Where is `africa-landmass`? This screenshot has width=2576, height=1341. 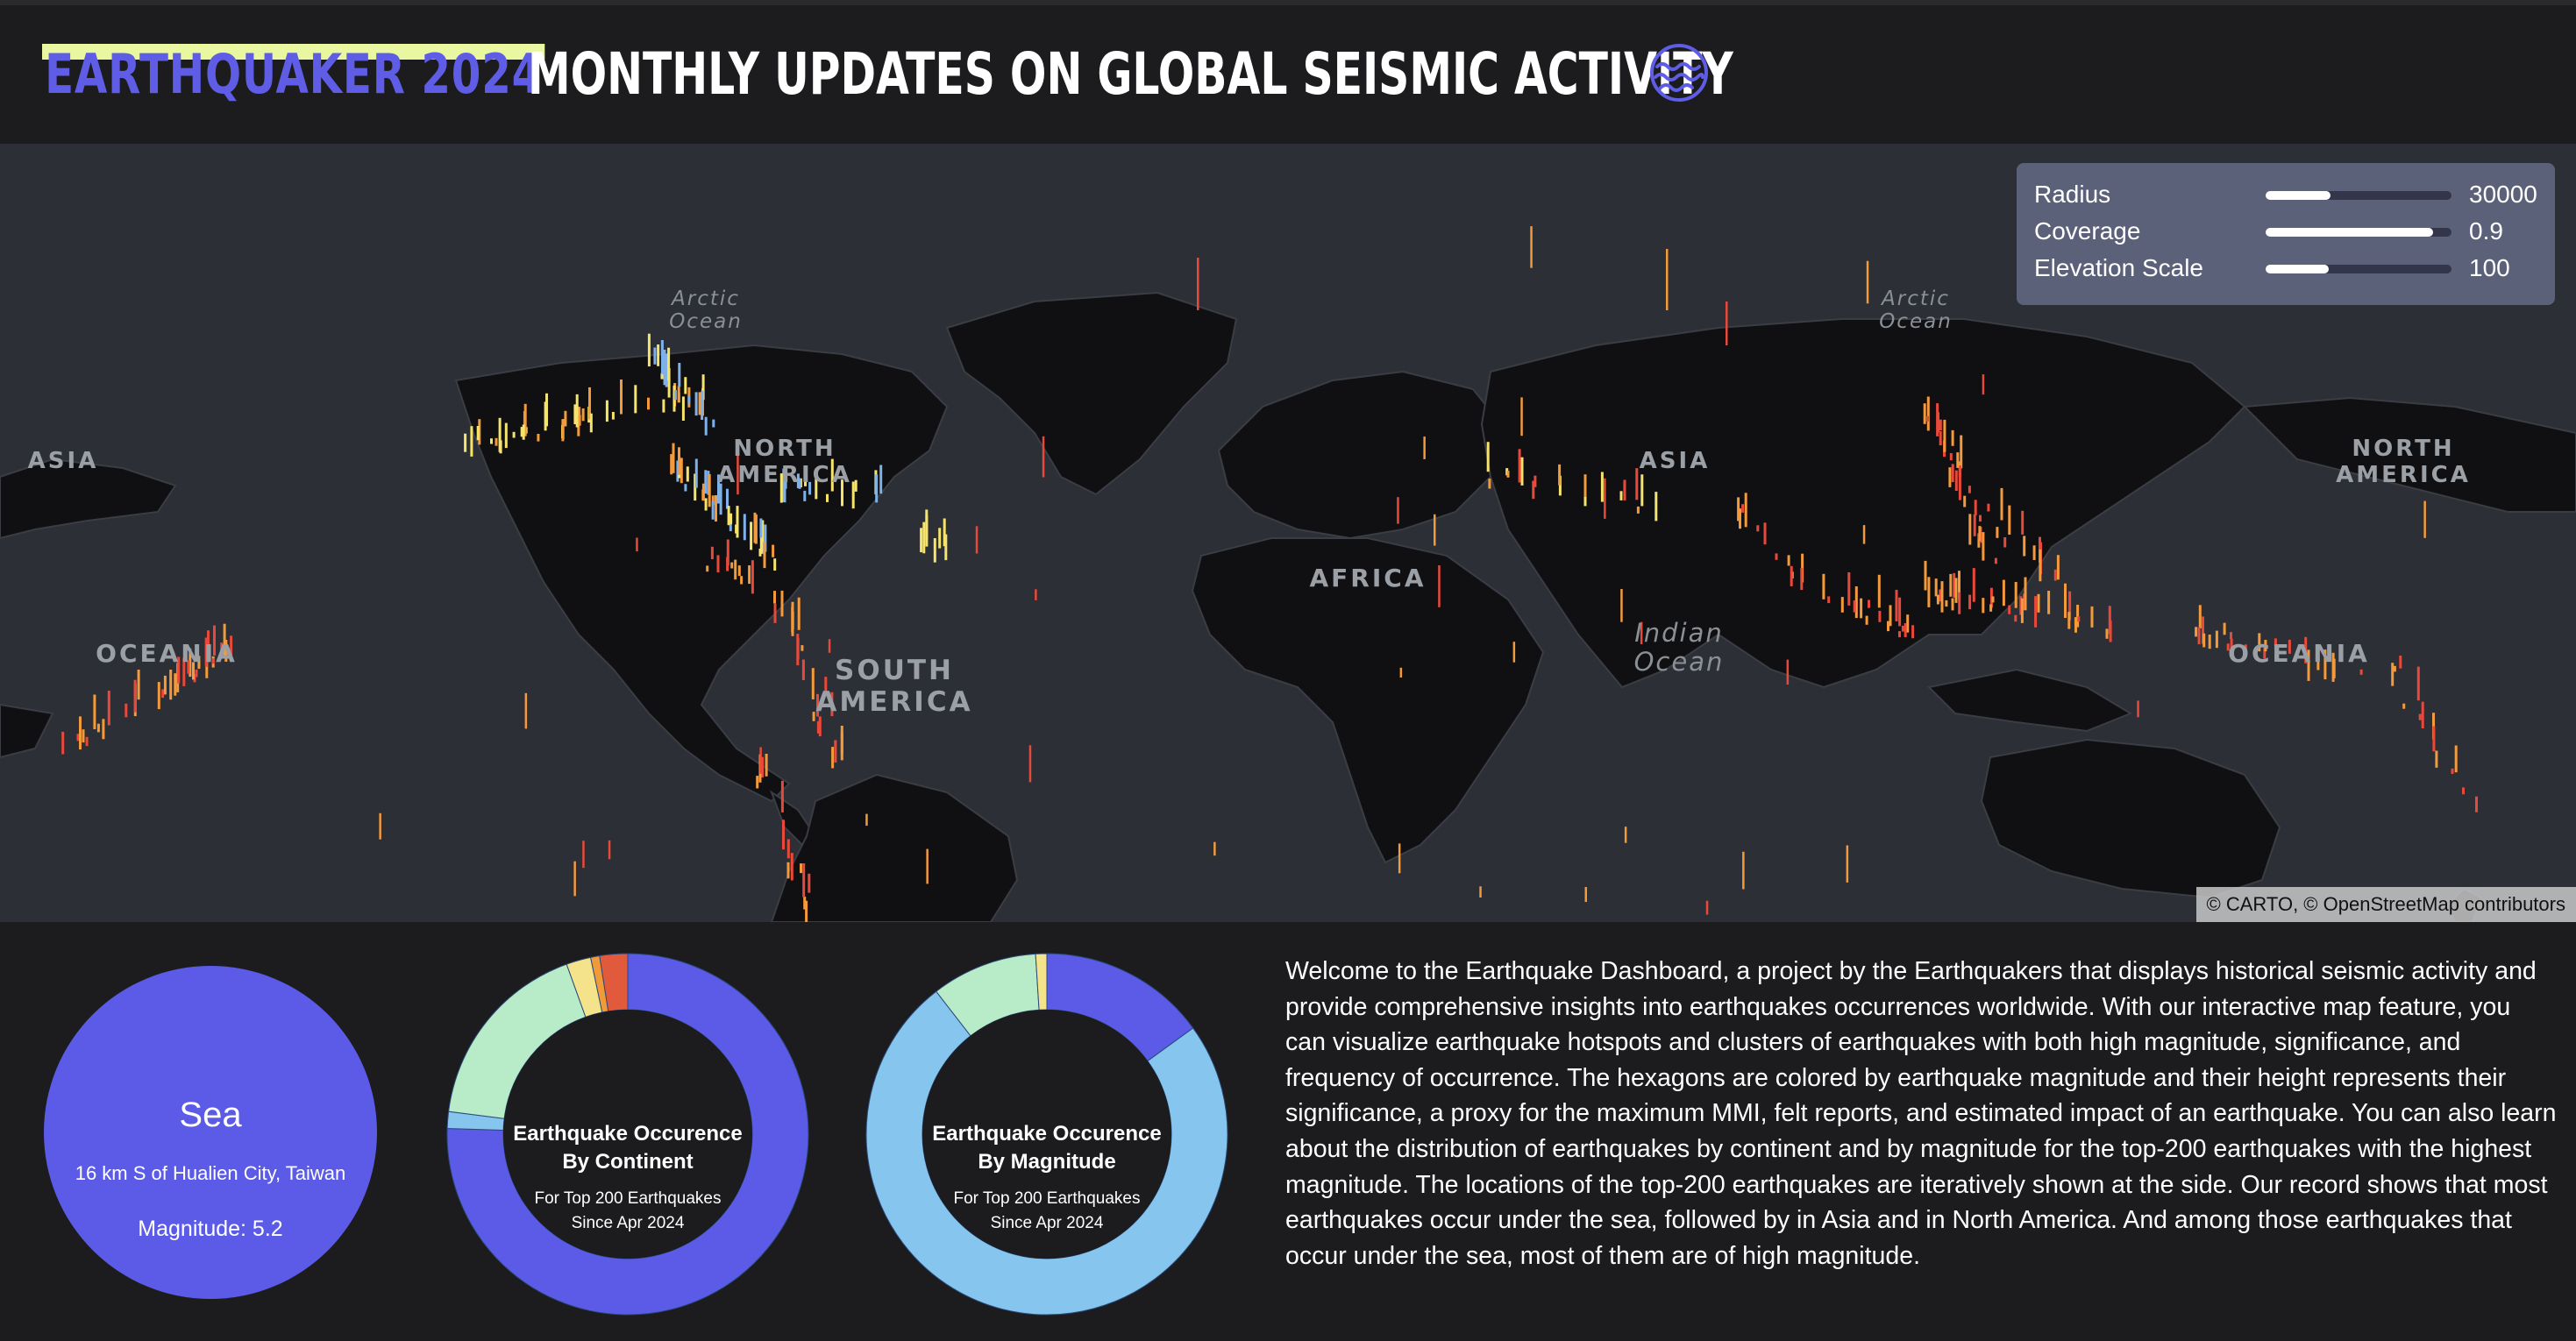 africa-landmass is located at coordinates (1368, 700).